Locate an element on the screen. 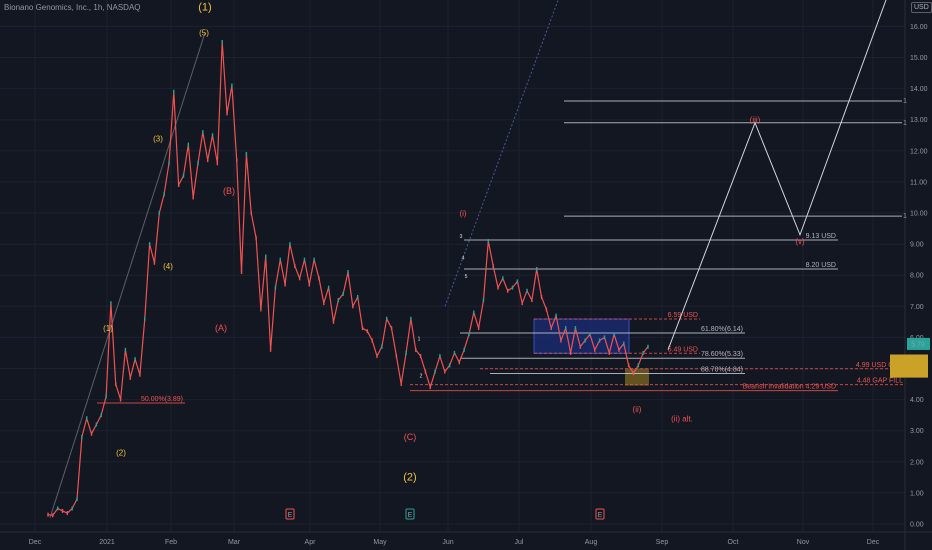  x-tick-label: 2021 is located at coordinates (107, 542).